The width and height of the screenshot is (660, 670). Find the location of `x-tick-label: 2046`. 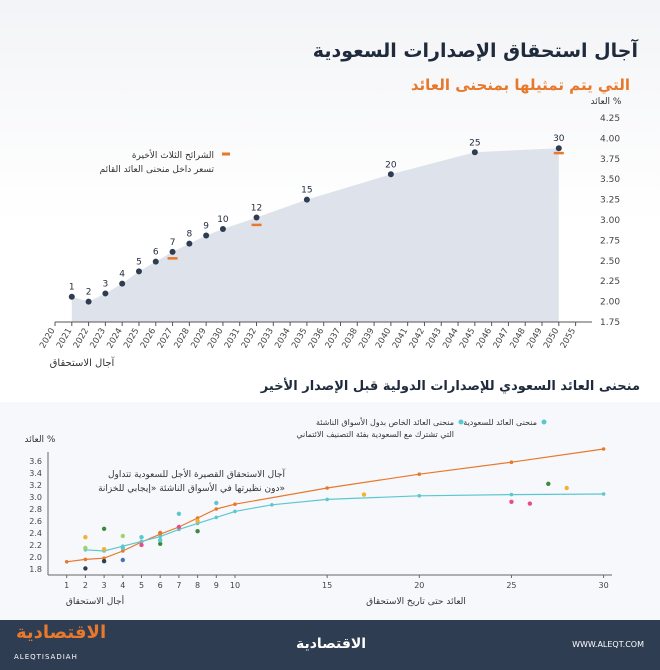

x-tick-label: 2046 is located at coordinates (484, 338).